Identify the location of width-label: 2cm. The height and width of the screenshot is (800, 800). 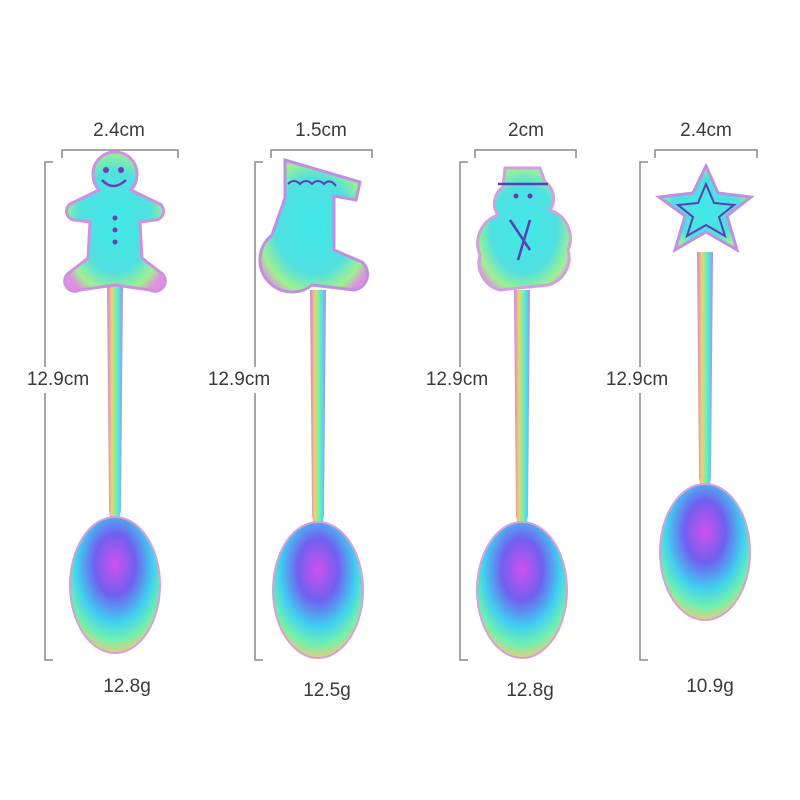
(526, 130).